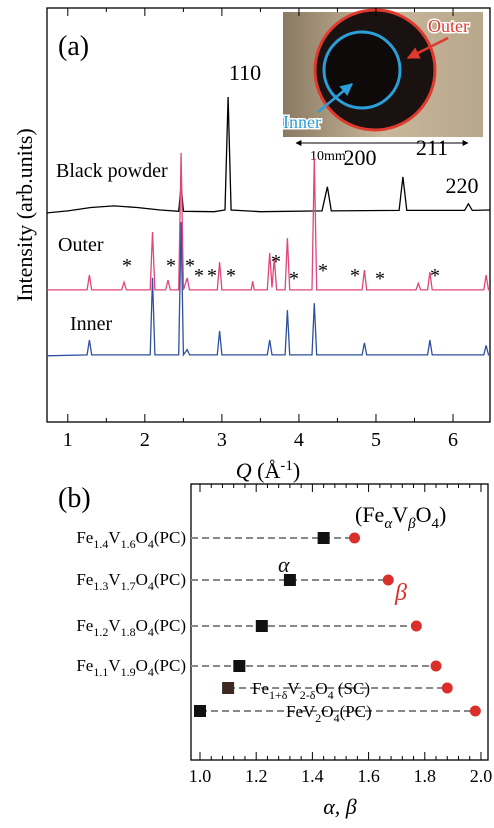 This screenshot has width=494, height=828. What do you see at coordinates (286, 466) in the screenshot?
I see `x-label-exp: -1` at bounding box center [286, 466].